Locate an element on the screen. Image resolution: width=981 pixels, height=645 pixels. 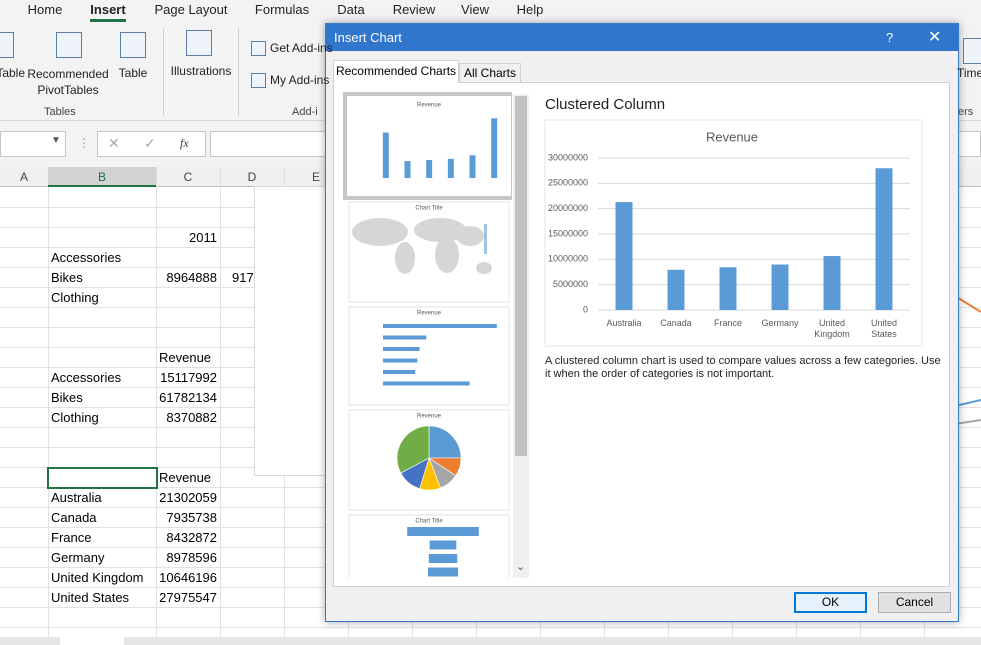
y-tick-label: 20000000 is located at coordinates (568, 208).